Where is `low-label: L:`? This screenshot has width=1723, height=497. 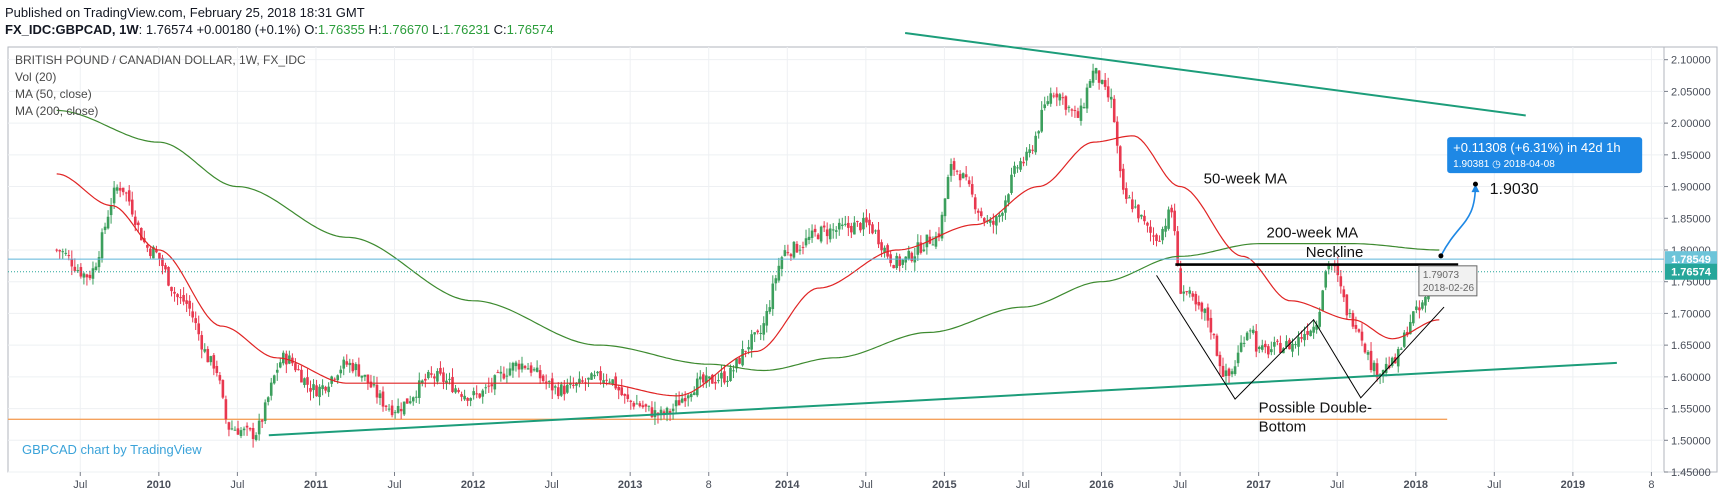
low-label: L: is located at coordinates (438, 29).